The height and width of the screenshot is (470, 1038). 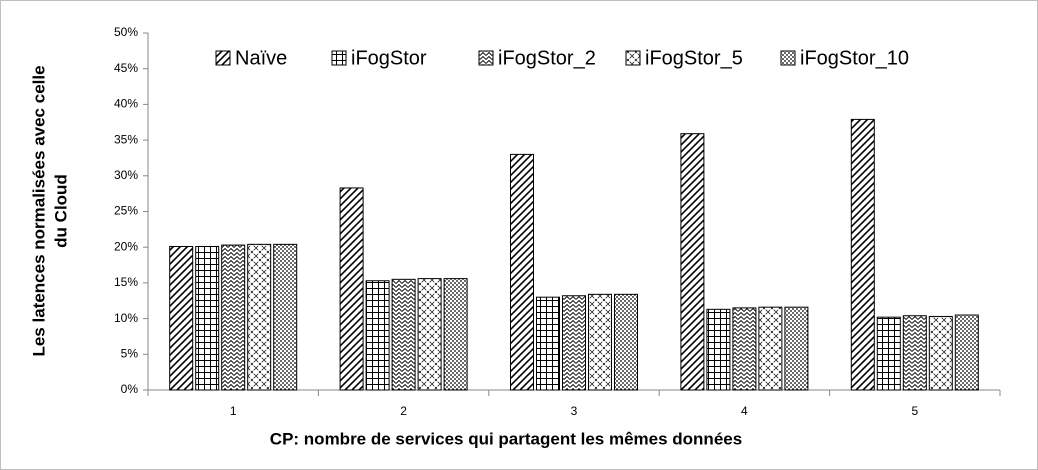 I want to click on x-tick-label: 5, so click(x=914, y=411).